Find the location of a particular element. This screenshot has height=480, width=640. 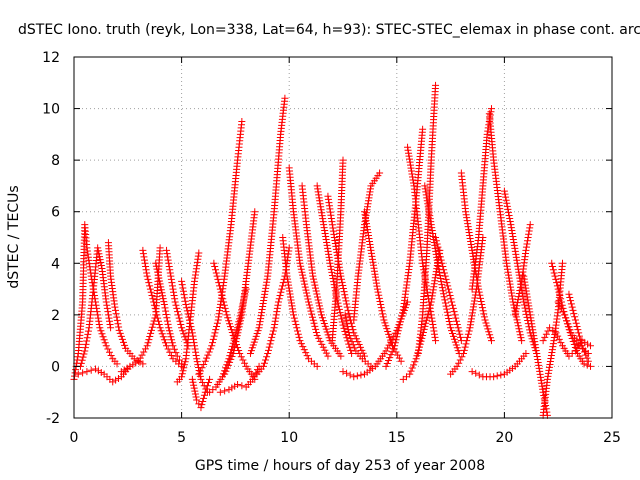

x-tick-label: 0 is located at coordinates (74, 438).